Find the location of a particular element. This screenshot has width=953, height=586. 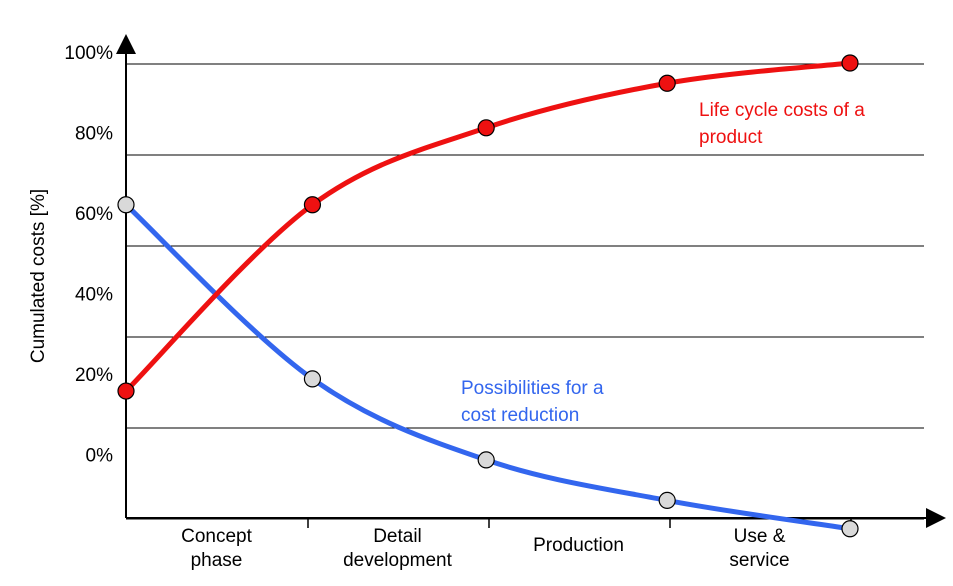

x-category-label: Detail development is located at coordinates (398, 548).